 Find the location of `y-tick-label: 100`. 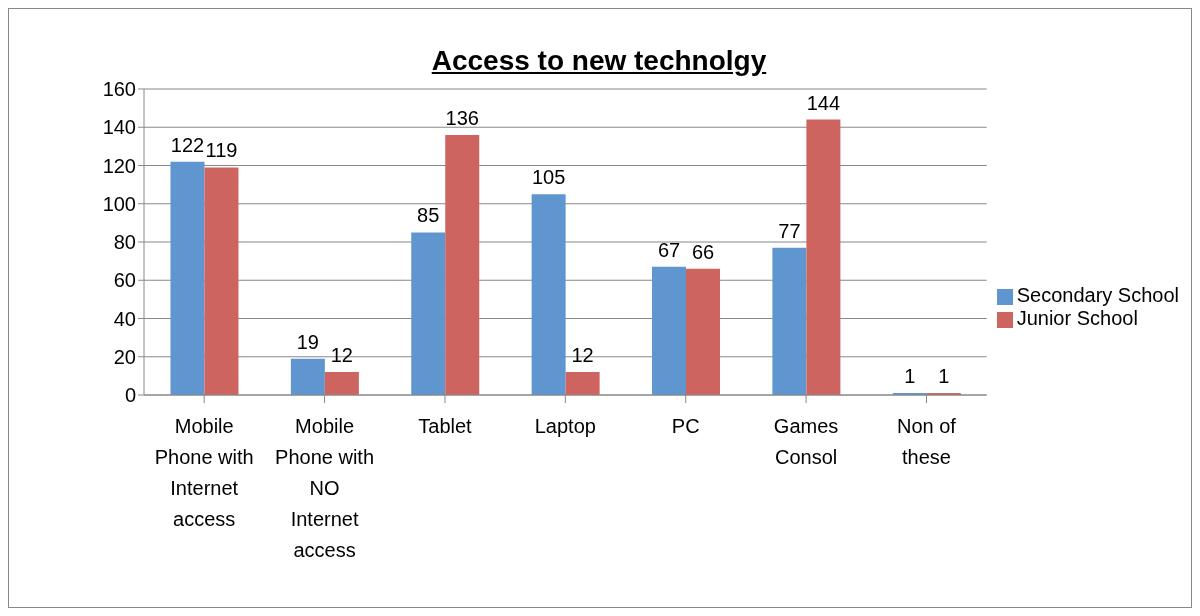

y-tick-label: 100 is located at coordinates (119, 203).